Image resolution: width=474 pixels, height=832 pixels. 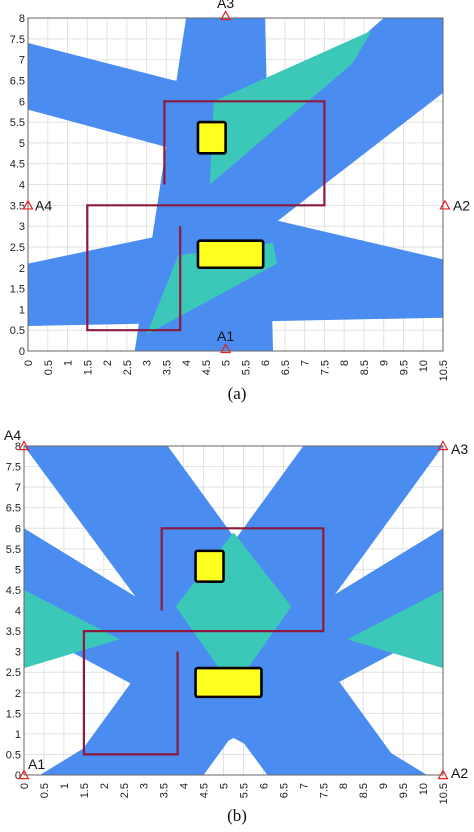 I want to click on y-tick-label: 5, so click(x=18, y=570).